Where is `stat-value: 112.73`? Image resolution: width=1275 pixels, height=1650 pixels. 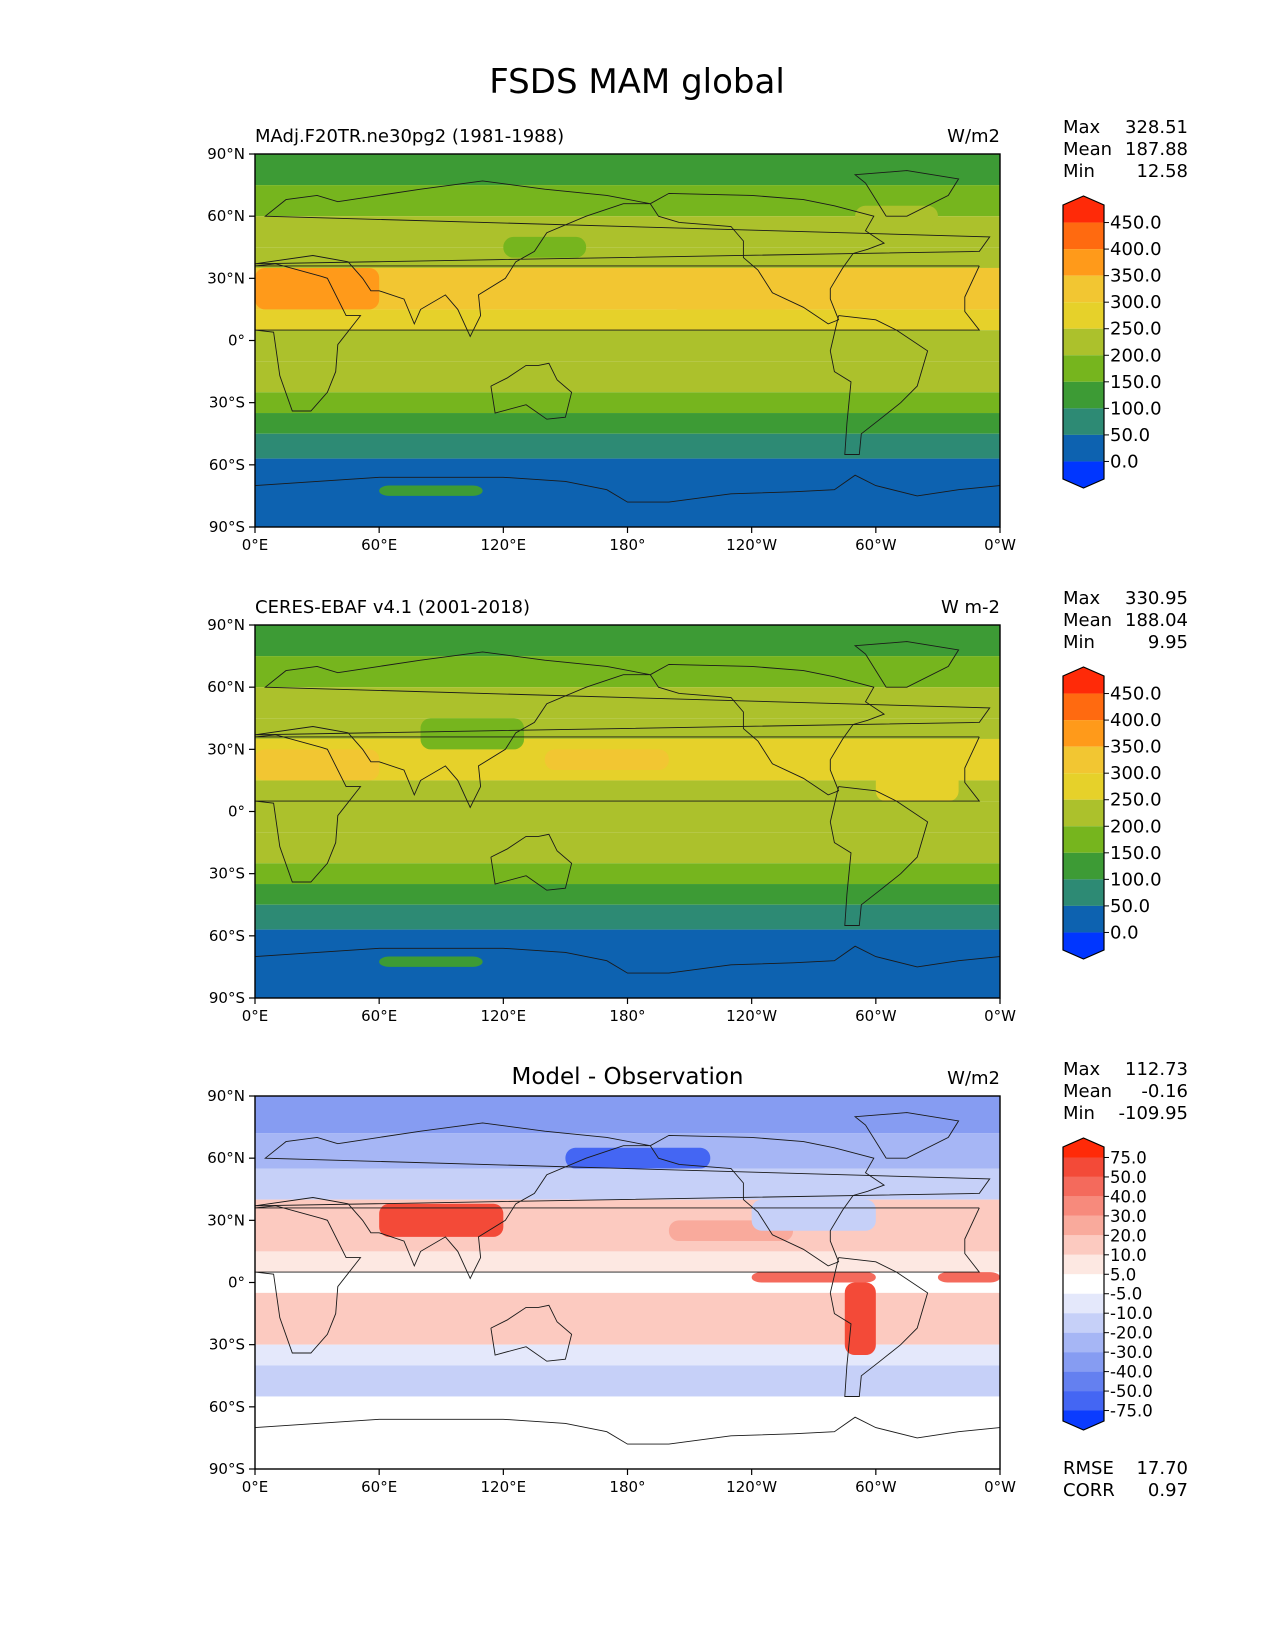
stat-value: 112.73 is located at coordinates (1156, 1069).